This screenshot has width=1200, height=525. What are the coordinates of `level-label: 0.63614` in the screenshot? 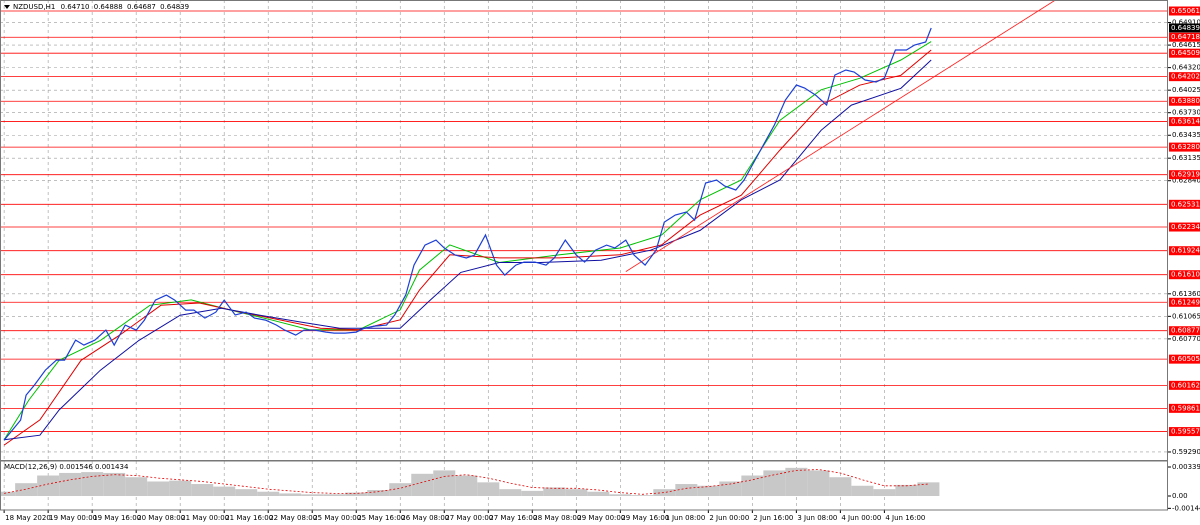 It's located at (1185, 122).